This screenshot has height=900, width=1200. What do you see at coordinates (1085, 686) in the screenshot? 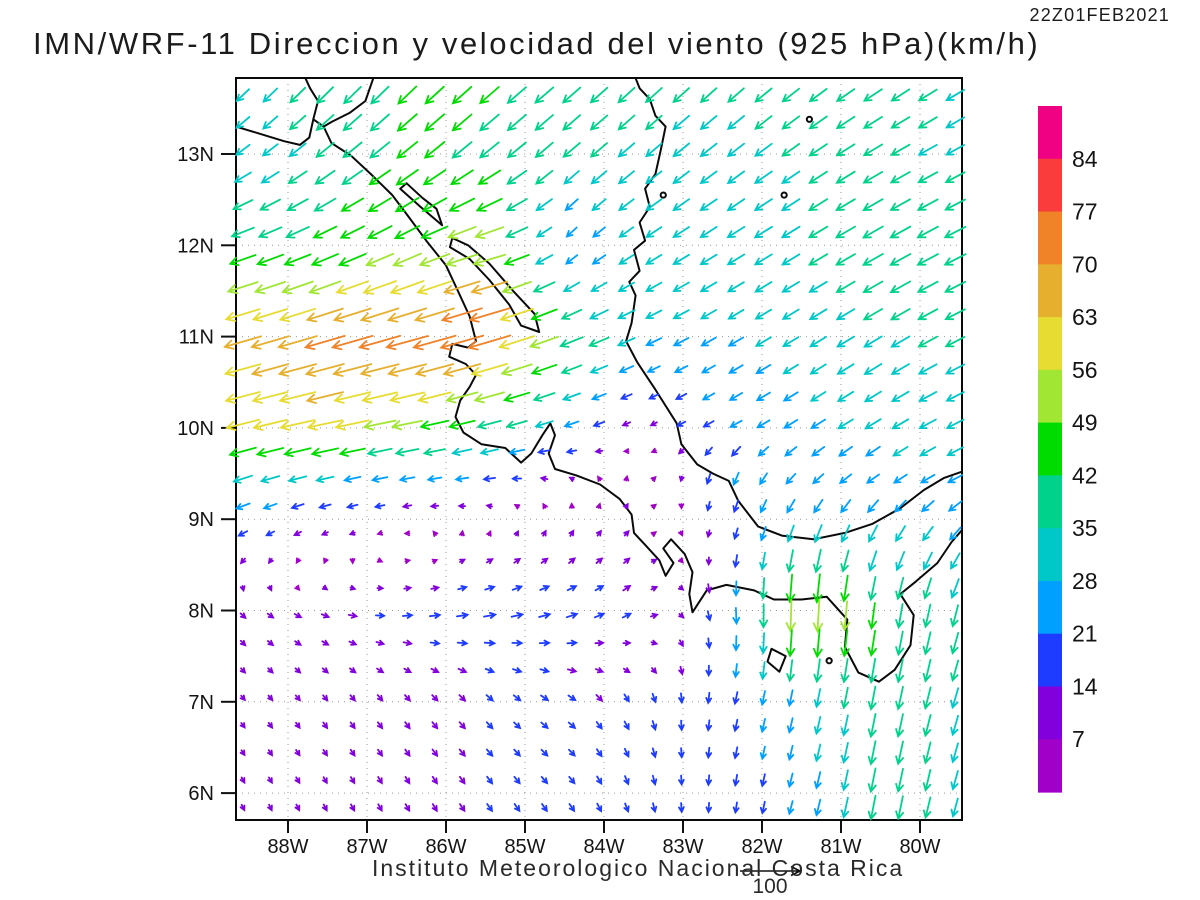
I see `colorbar-label: 14` at bounding box center [1085, 686].